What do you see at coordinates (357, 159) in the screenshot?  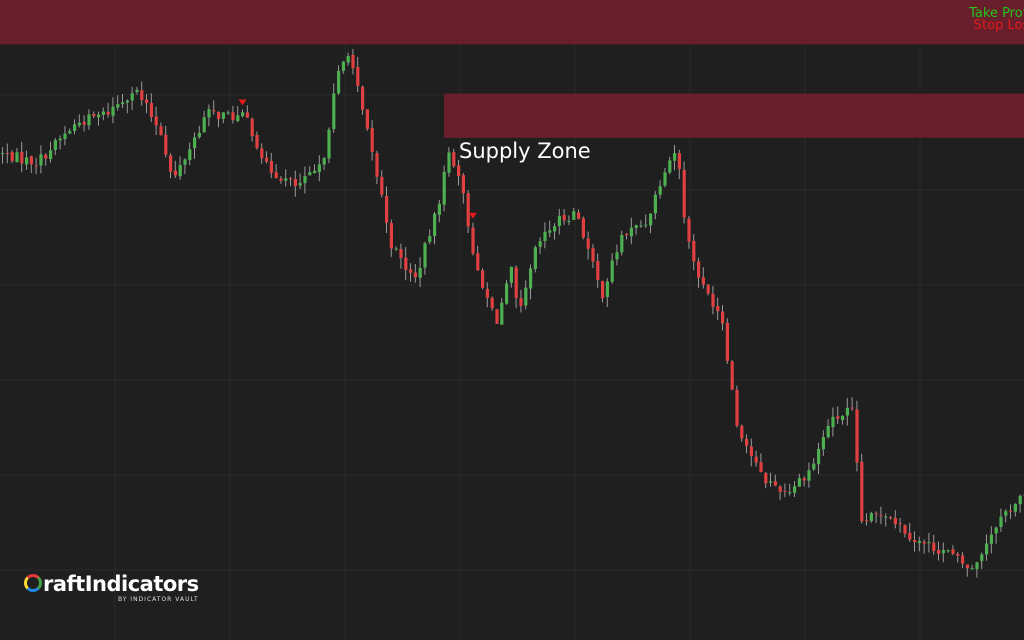 I see `signals-layer` at bounding box center [357, 159].